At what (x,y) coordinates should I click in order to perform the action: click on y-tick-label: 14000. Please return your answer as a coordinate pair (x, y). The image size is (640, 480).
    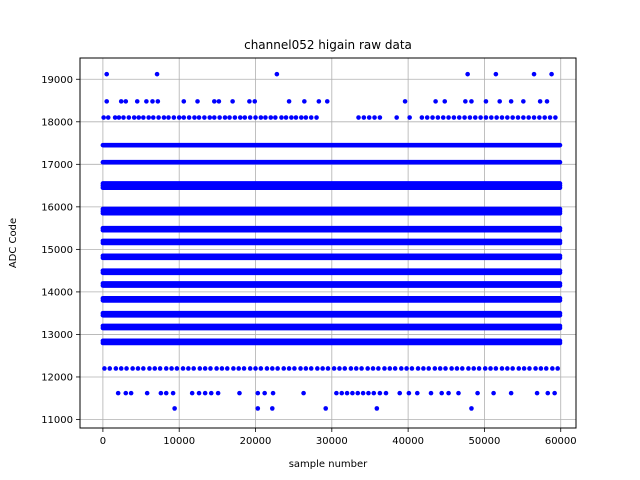
    Looking at the image, I should click on (57, 292).